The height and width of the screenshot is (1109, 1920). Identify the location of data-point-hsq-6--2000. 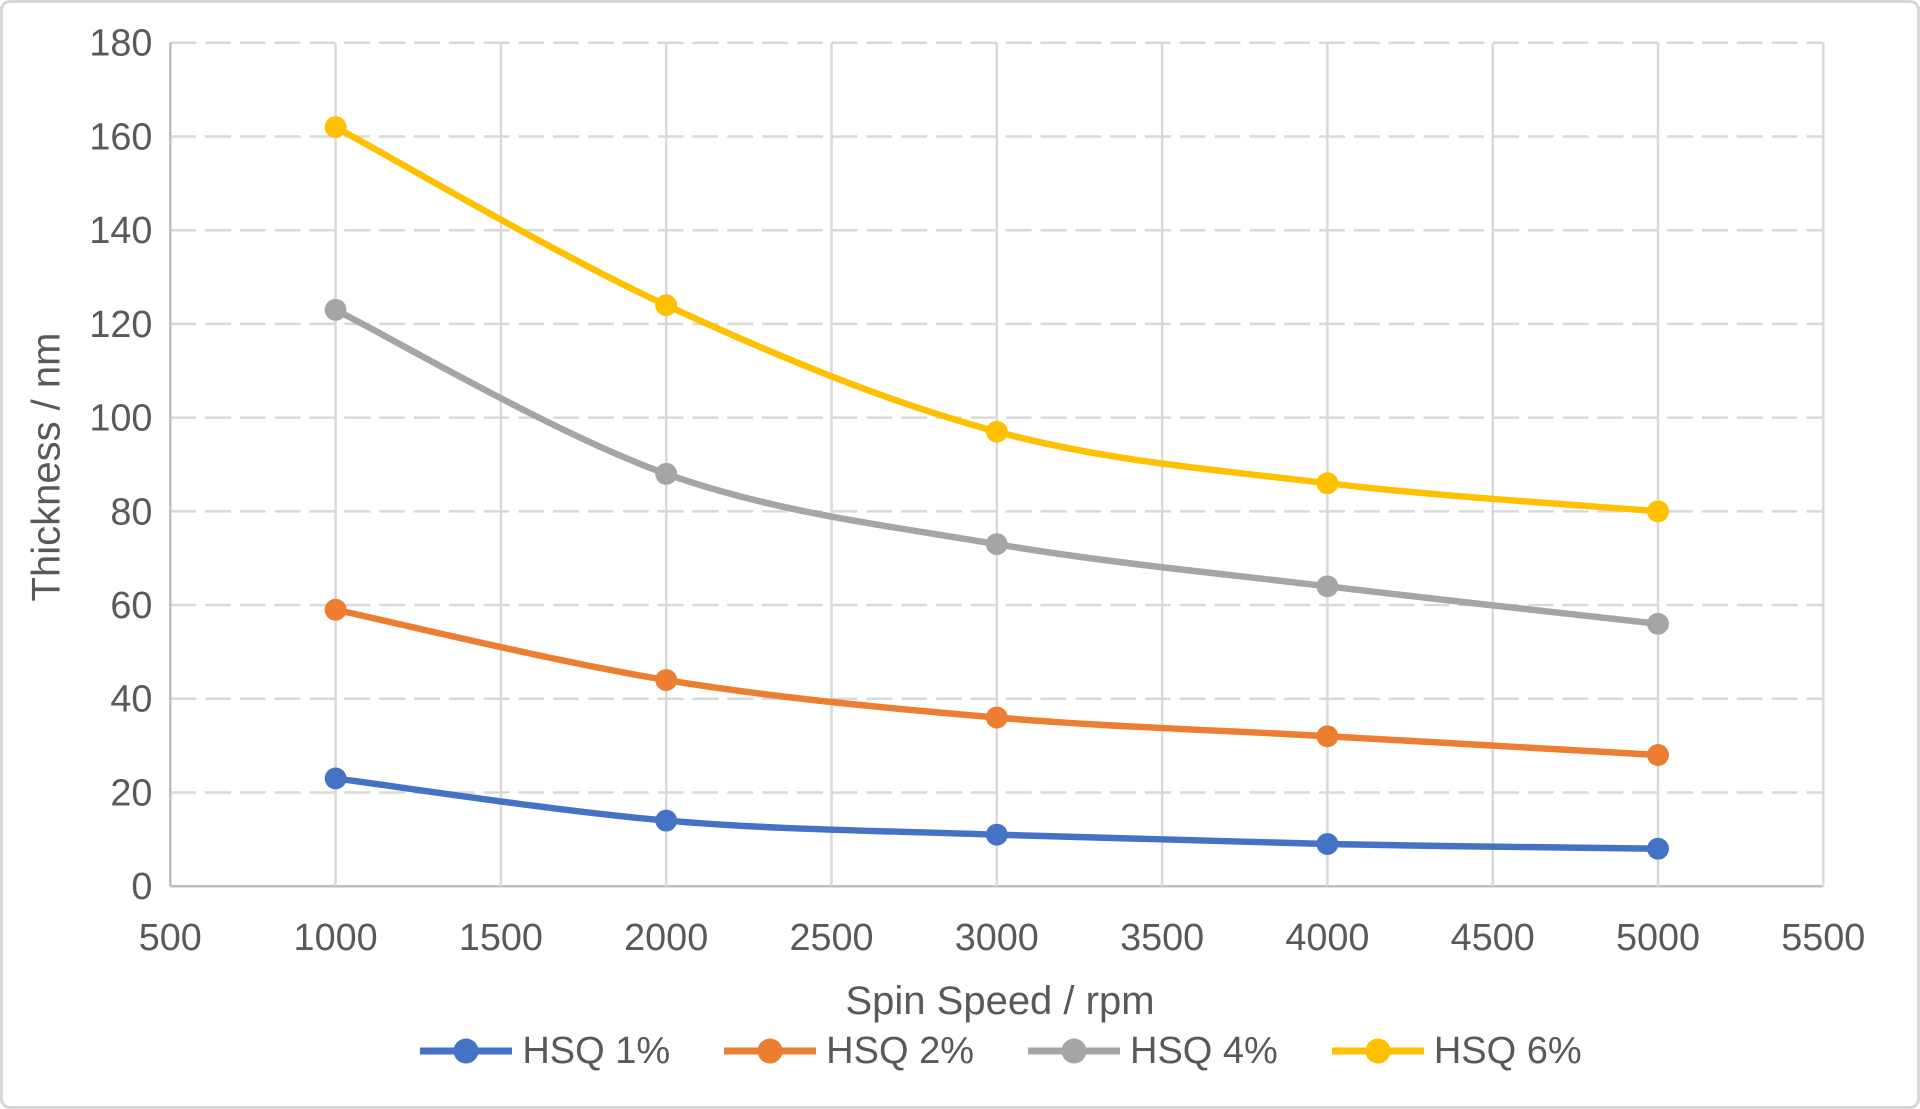
(666, 305).